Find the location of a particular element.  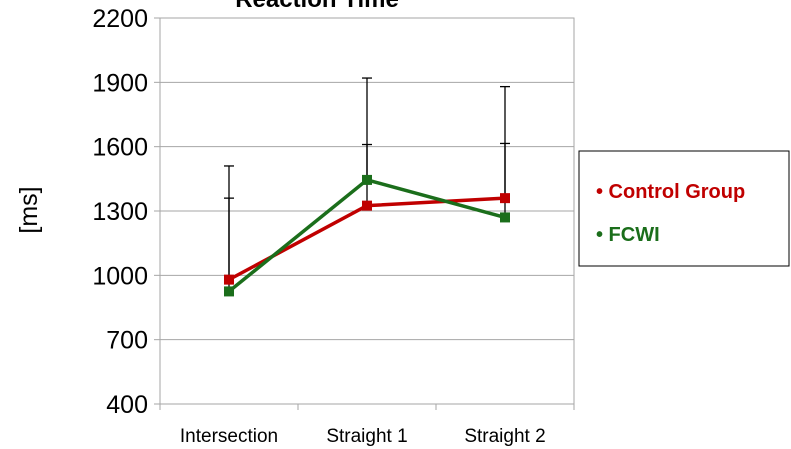

legend: • Control Group • FCWI is located at coordinates (684, 208).